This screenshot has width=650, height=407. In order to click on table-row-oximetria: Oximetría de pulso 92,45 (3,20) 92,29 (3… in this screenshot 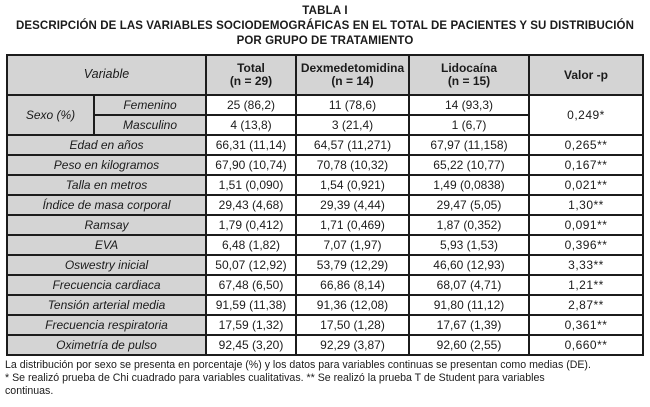, I will do `click(325, 344)`.